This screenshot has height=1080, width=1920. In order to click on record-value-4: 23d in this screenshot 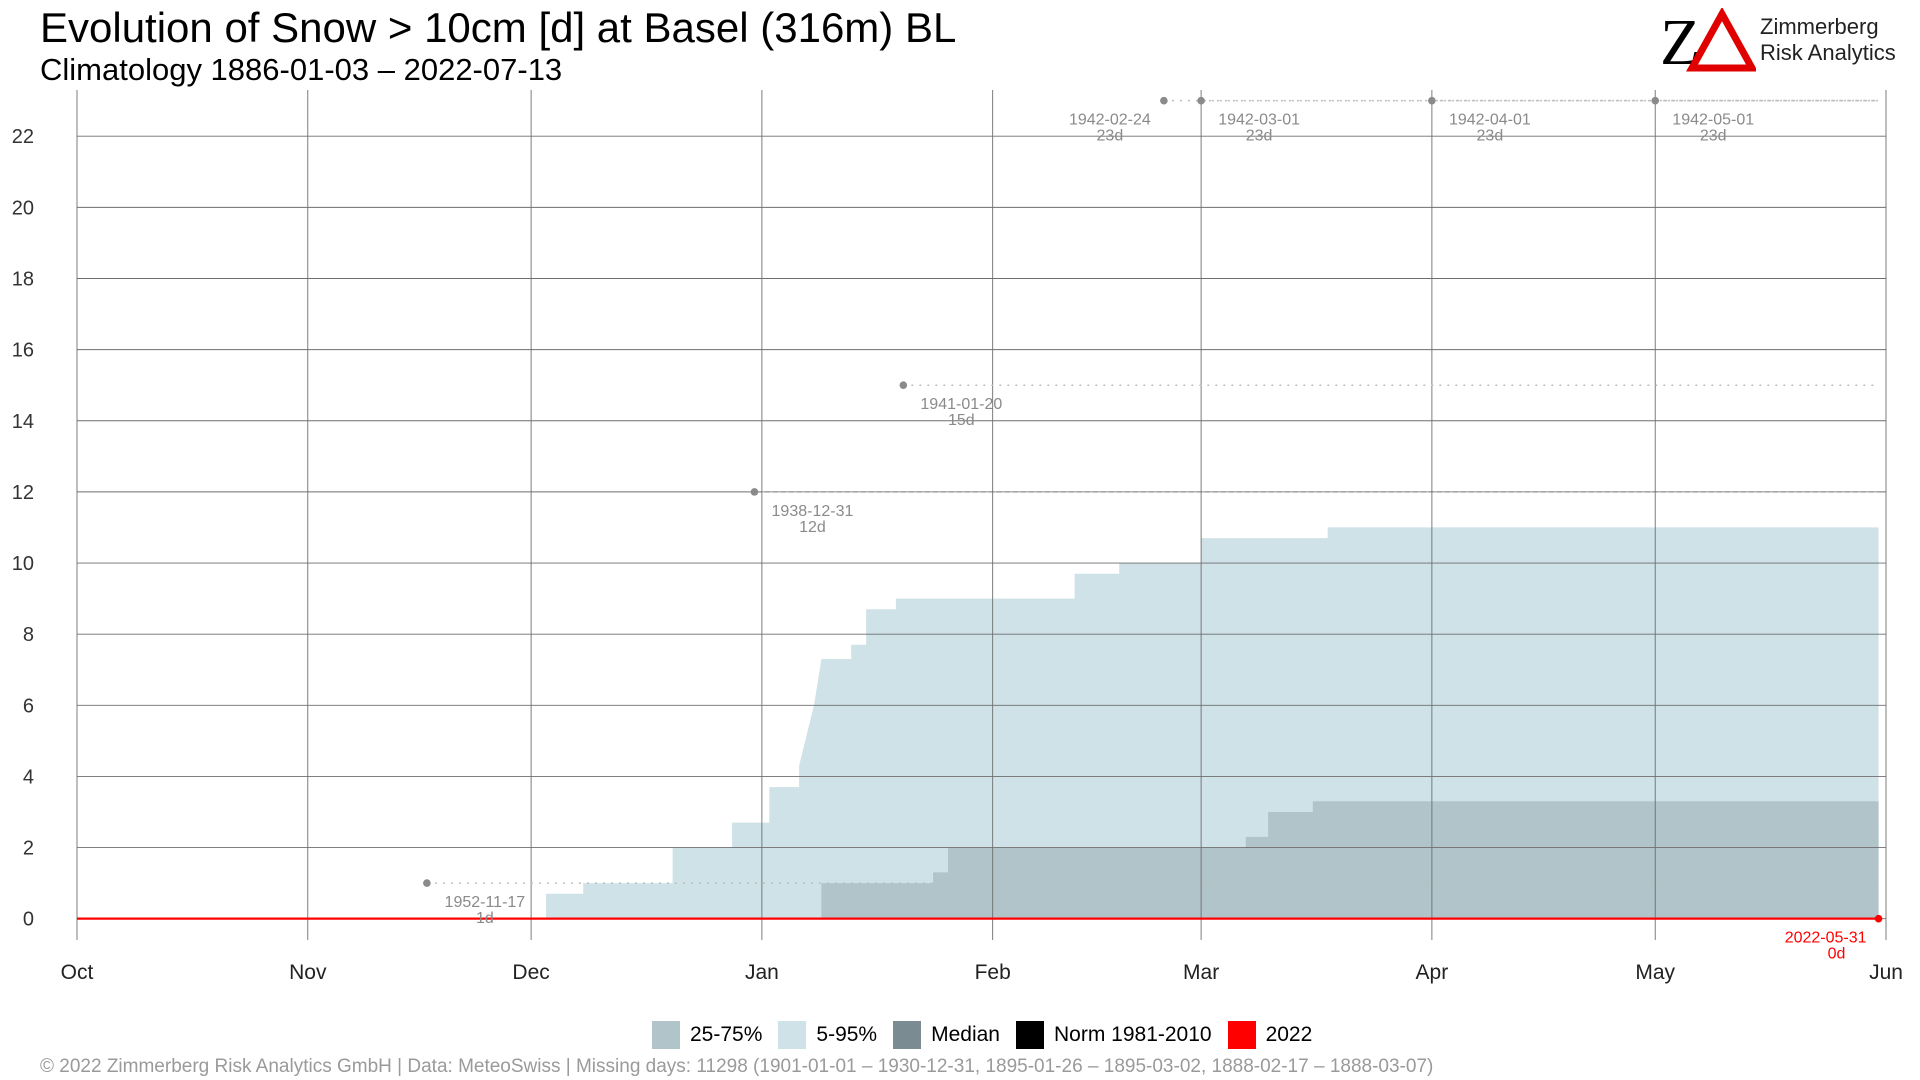, I will do `click(1259, 136)`.